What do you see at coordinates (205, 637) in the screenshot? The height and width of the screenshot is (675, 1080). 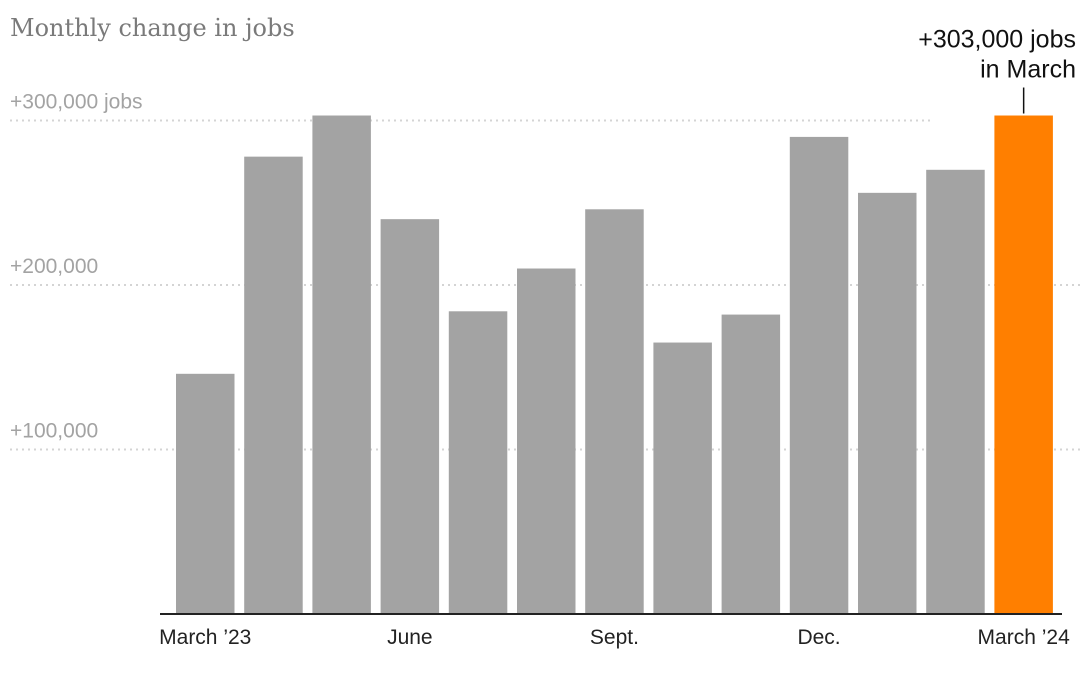 I see `x-tick-label: March ’23` at bounding box center [205, 637].